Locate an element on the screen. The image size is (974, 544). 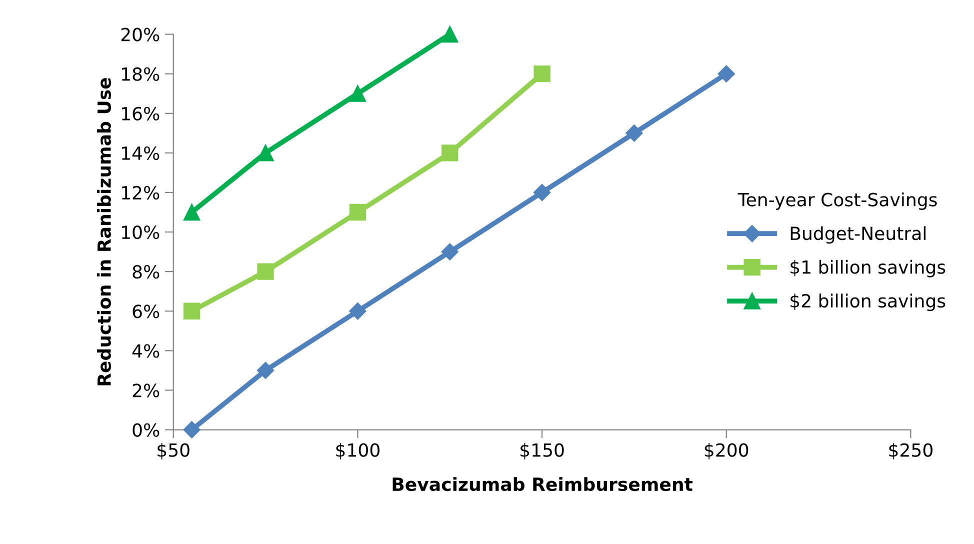
x-tick-label: $100 is located at coordinates (358, 451).